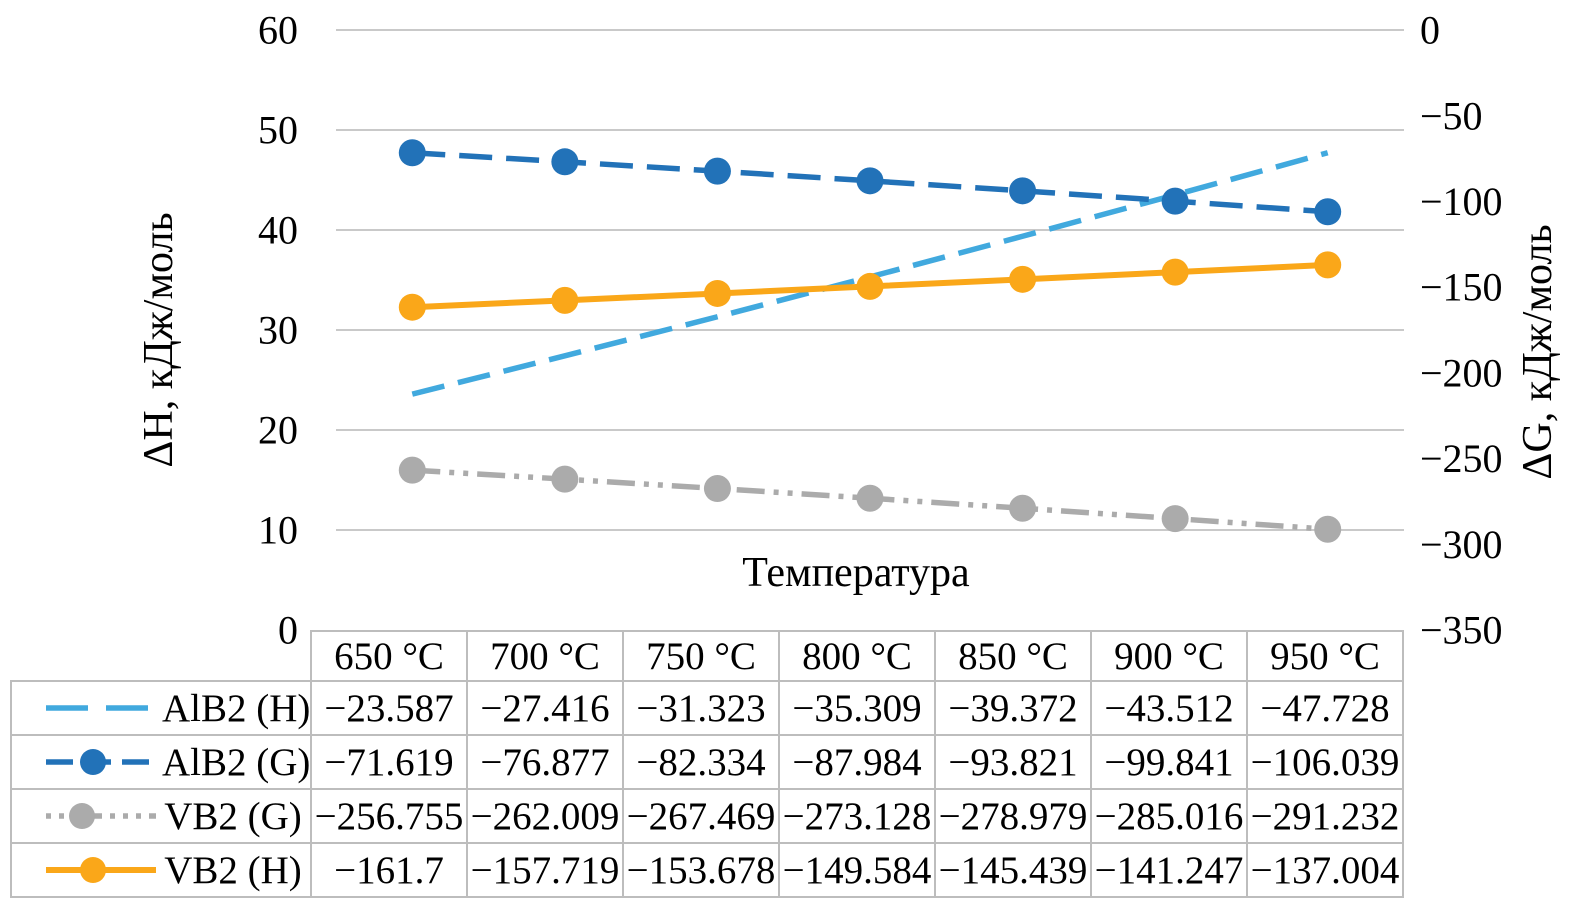 The height and width of the screenshot is (907, 1583). What do you see at coordinates (856, 573) in the screenshot?
I see `x-axis-title: Температура` at bounding box center [856, 573].